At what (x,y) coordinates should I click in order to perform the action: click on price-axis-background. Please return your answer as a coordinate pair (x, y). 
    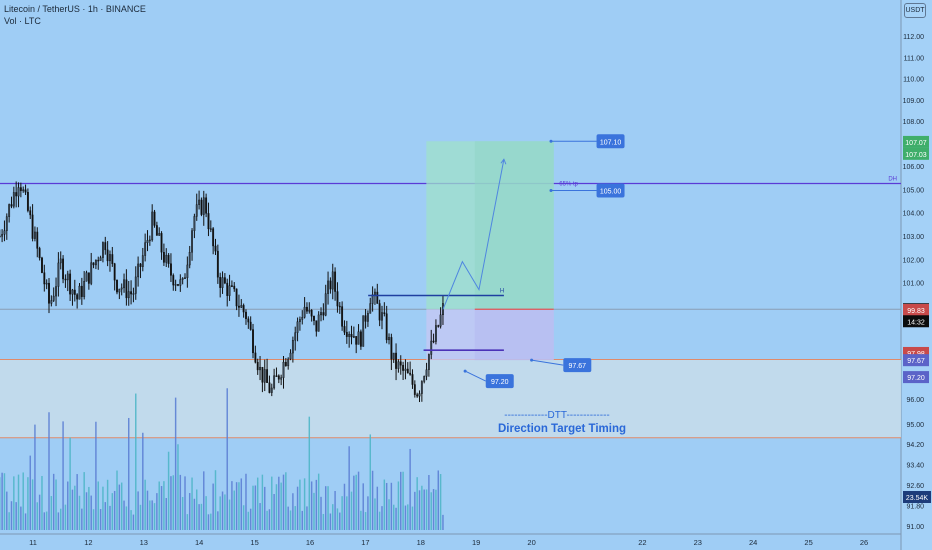
    Looking at the image, I should click on (916, 275).